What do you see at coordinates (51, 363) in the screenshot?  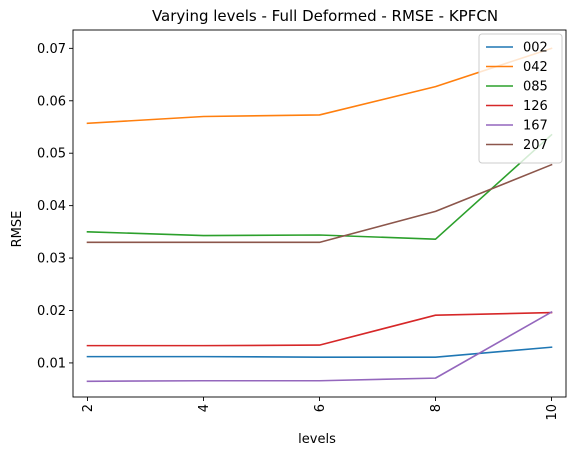 I see `y-tick-label: 0.01` at bounding box center [51, 363].